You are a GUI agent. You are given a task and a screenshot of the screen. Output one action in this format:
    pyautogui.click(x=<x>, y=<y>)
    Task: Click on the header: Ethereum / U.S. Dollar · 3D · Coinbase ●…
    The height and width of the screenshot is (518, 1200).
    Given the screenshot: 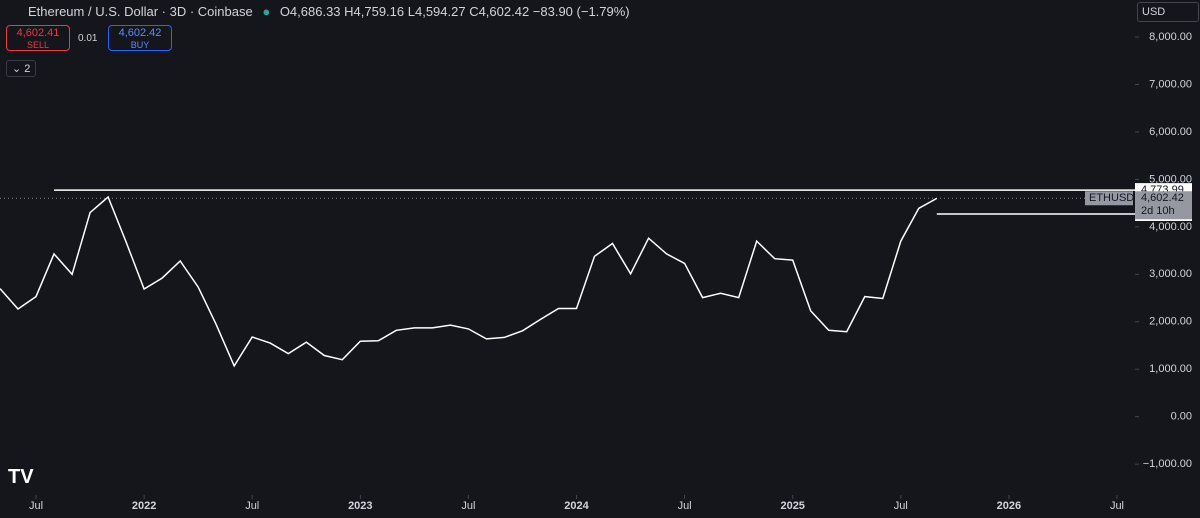 What is the action you would take?
    pyautogui.click(x=332, y=11)
    